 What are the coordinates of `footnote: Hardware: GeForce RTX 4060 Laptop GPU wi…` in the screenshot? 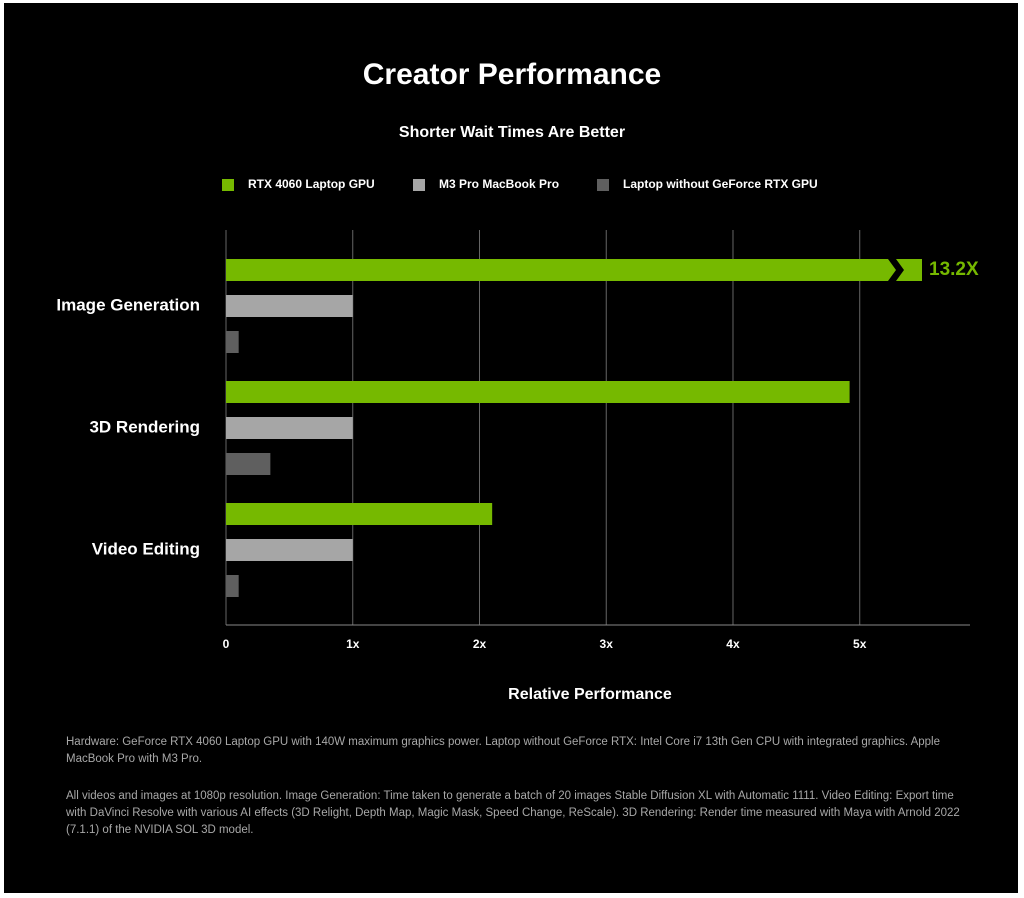 It's located at (503, 750).